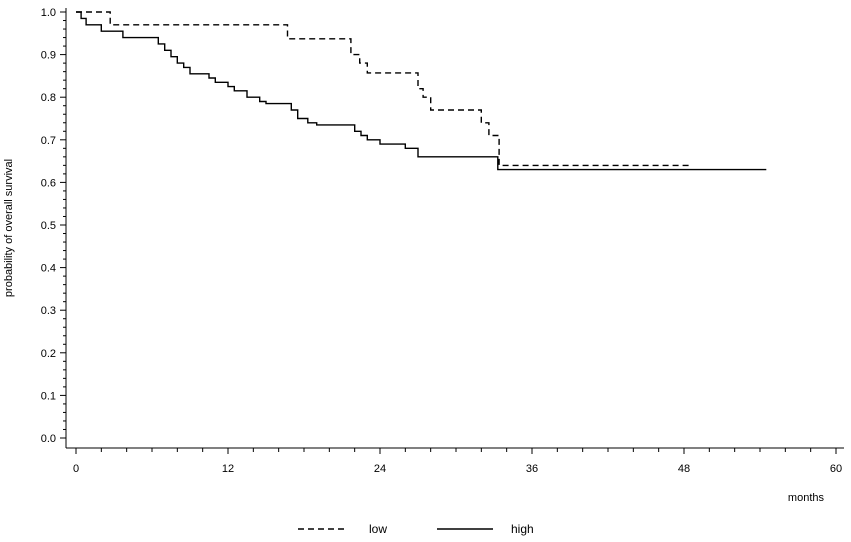 The width and height of the screenshot is (851, 542). I want to click on y-axis-ticks: 0.0 0.1 0.2 0.3 0.4 0.5 0.6 0.7 0.8 0.9 1.0, so click(53, 226).